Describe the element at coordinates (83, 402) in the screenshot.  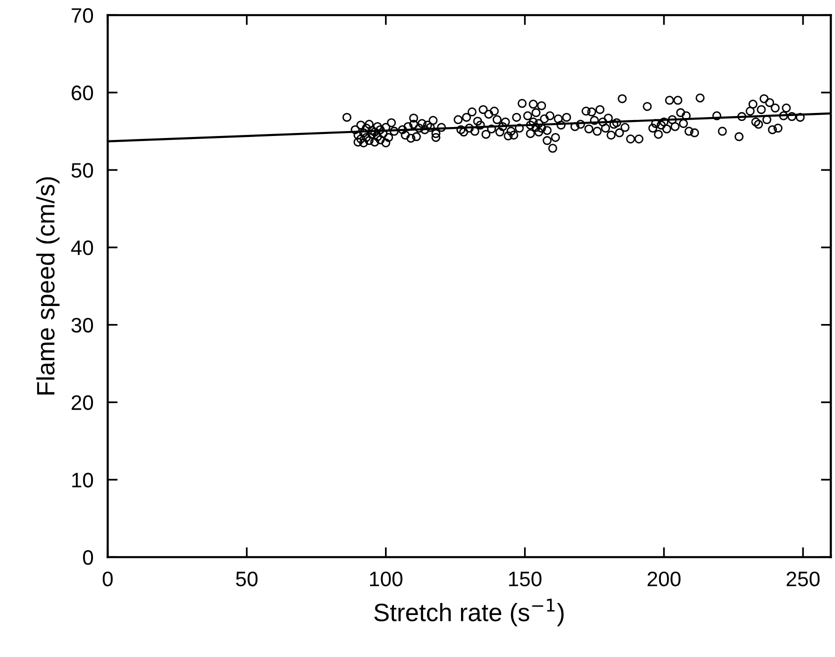
I see `y-tick-label: 20` at that location.